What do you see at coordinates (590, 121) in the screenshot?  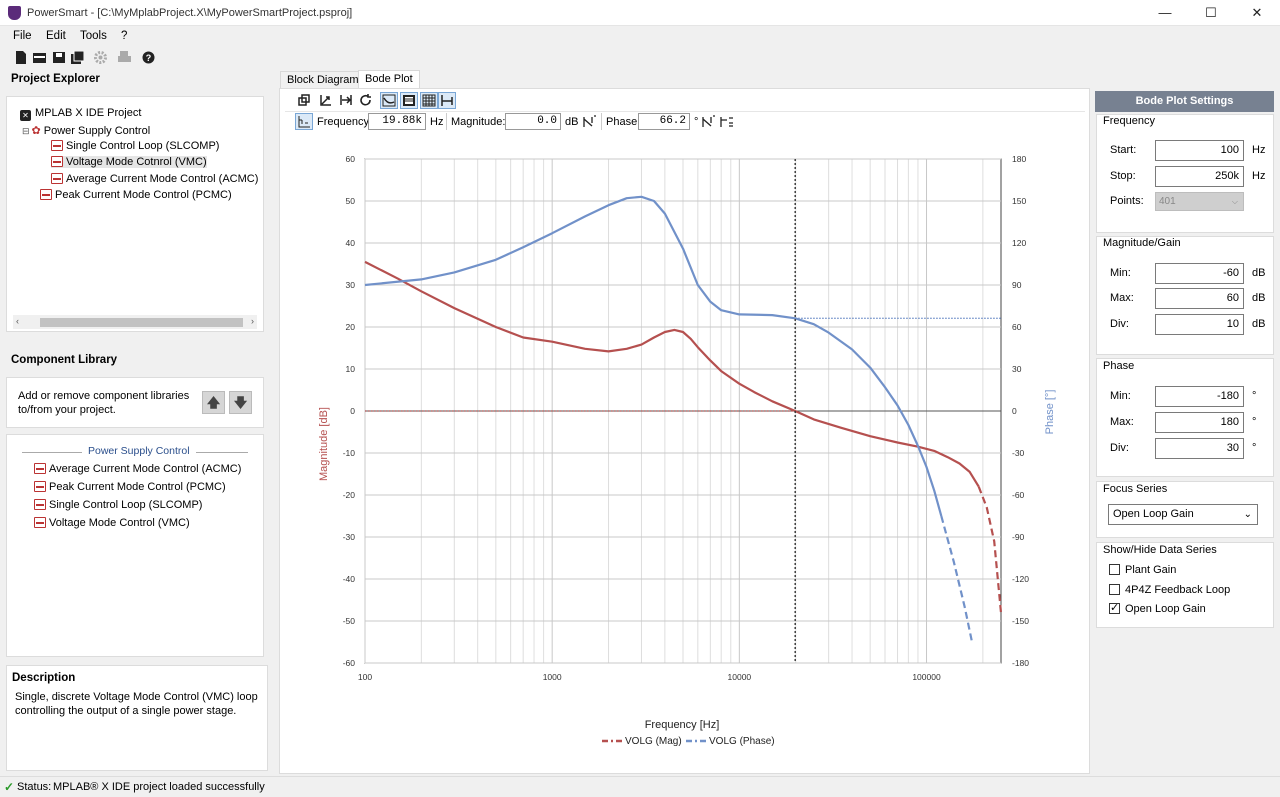 I see `magnitude-marker-icon` at bounding box center [590, 121].